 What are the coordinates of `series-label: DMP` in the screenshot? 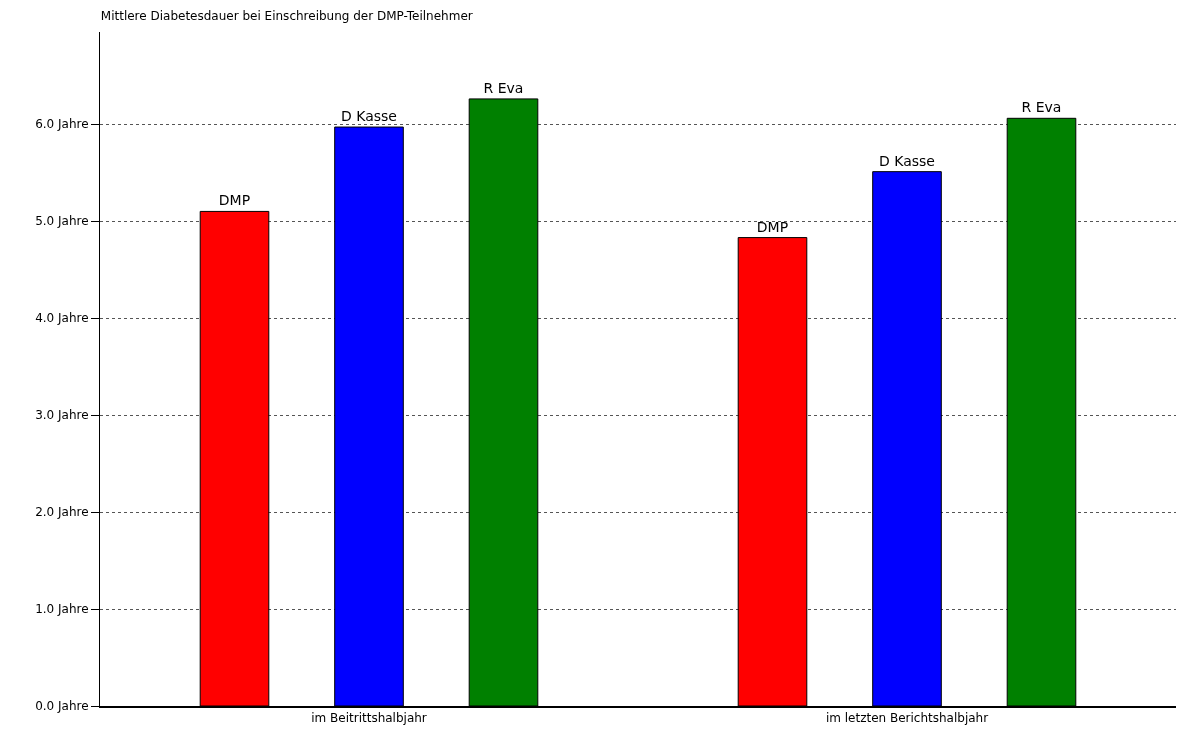 It's located at (234, 200).